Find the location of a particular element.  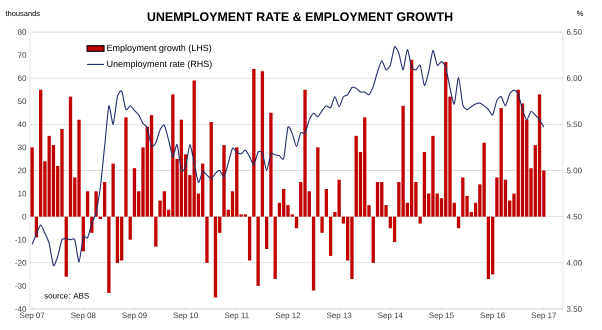

legend-label: Unemployment rate (RHS) is located at coordinates (159, 64).